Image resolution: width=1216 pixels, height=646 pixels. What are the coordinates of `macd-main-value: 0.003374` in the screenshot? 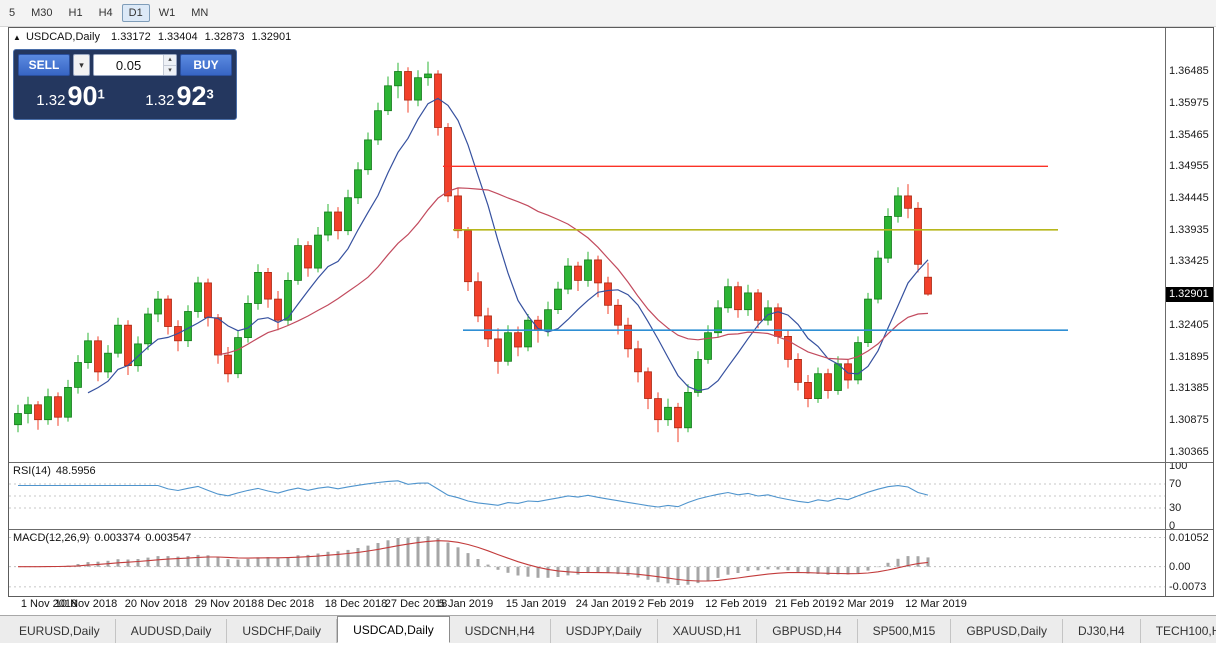 It's located at (117, 538).